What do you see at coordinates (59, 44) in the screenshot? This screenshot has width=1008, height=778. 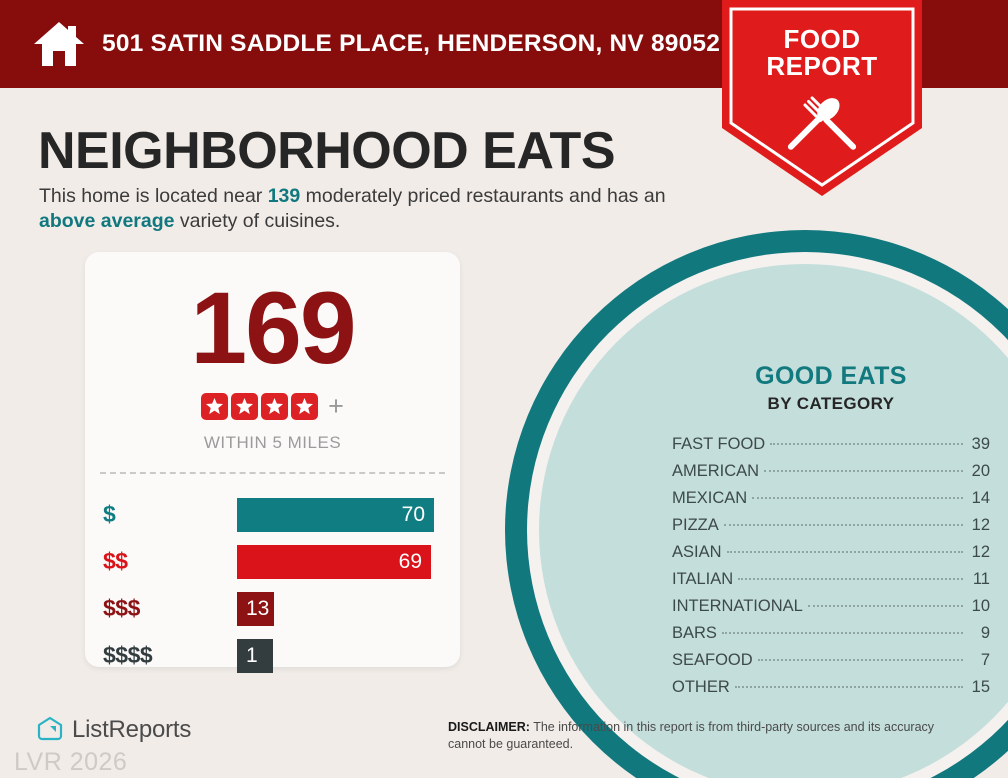 I see `house-icon` at bounding box center [59, 44].